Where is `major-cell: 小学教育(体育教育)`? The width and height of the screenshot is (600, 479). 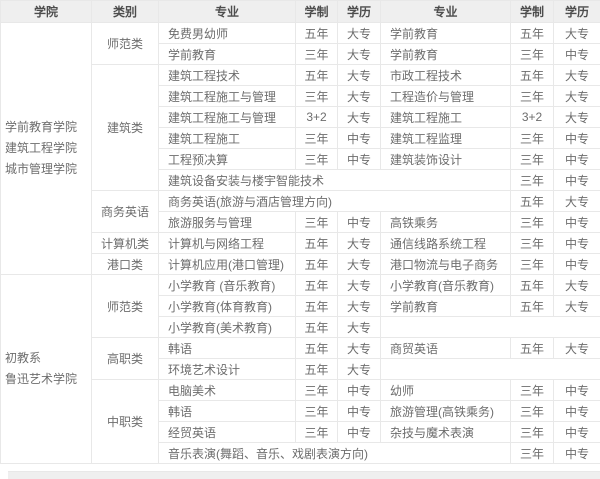
major-cell: 小学教育(体育教育) is located at coordinates (227, 306).